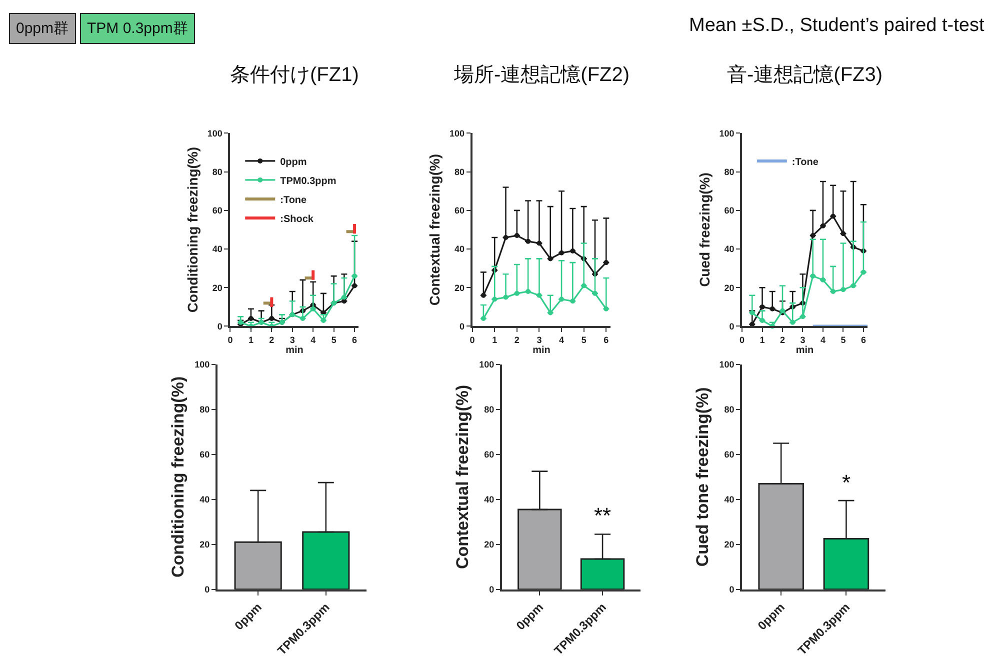  I want to click on text: Mean ±S.D., Student’s paired t-test, so click(837, 25).